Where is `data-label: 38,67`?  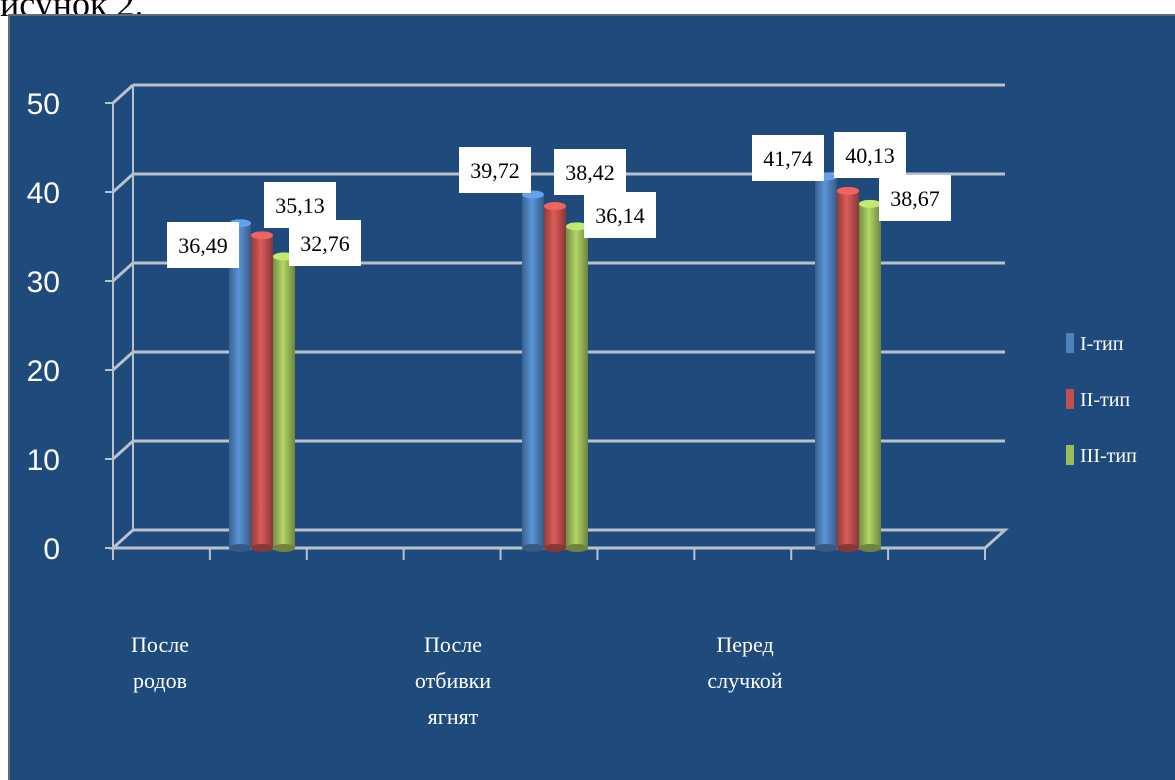
data-label: 38,67 is located at coordinates (915, 198).